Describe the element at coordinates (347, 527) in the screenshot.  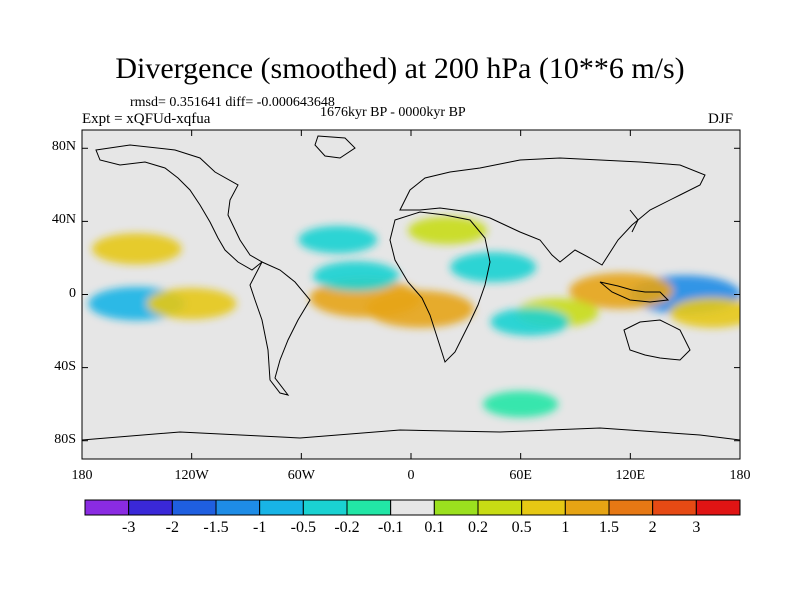
I see `colorbar-label: -0.2` at that location.